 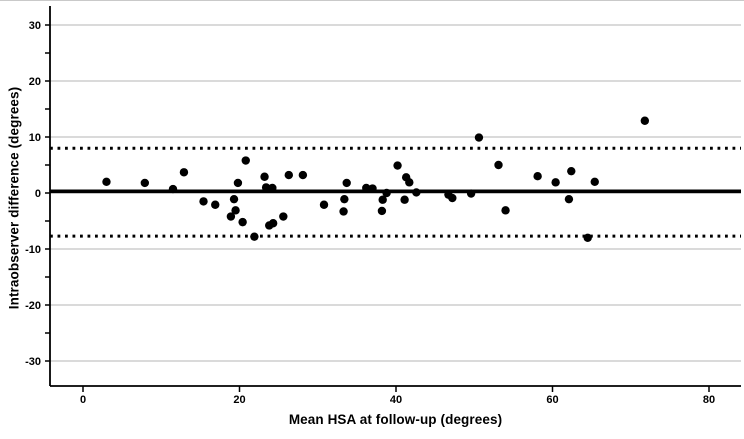 What do you see at coordinates (395, 419) in the screenshot?
I see `x-axis-title: Mean HSA at follow-up (degrees)` at bounding box center [395, 419].